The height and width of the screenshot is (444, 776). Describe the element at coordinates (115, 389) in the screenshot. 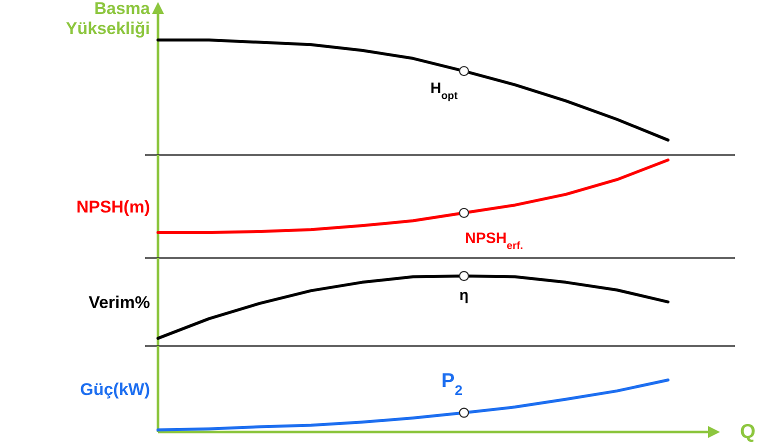

I see `y-axis-title: Güç(kW)` at that location.